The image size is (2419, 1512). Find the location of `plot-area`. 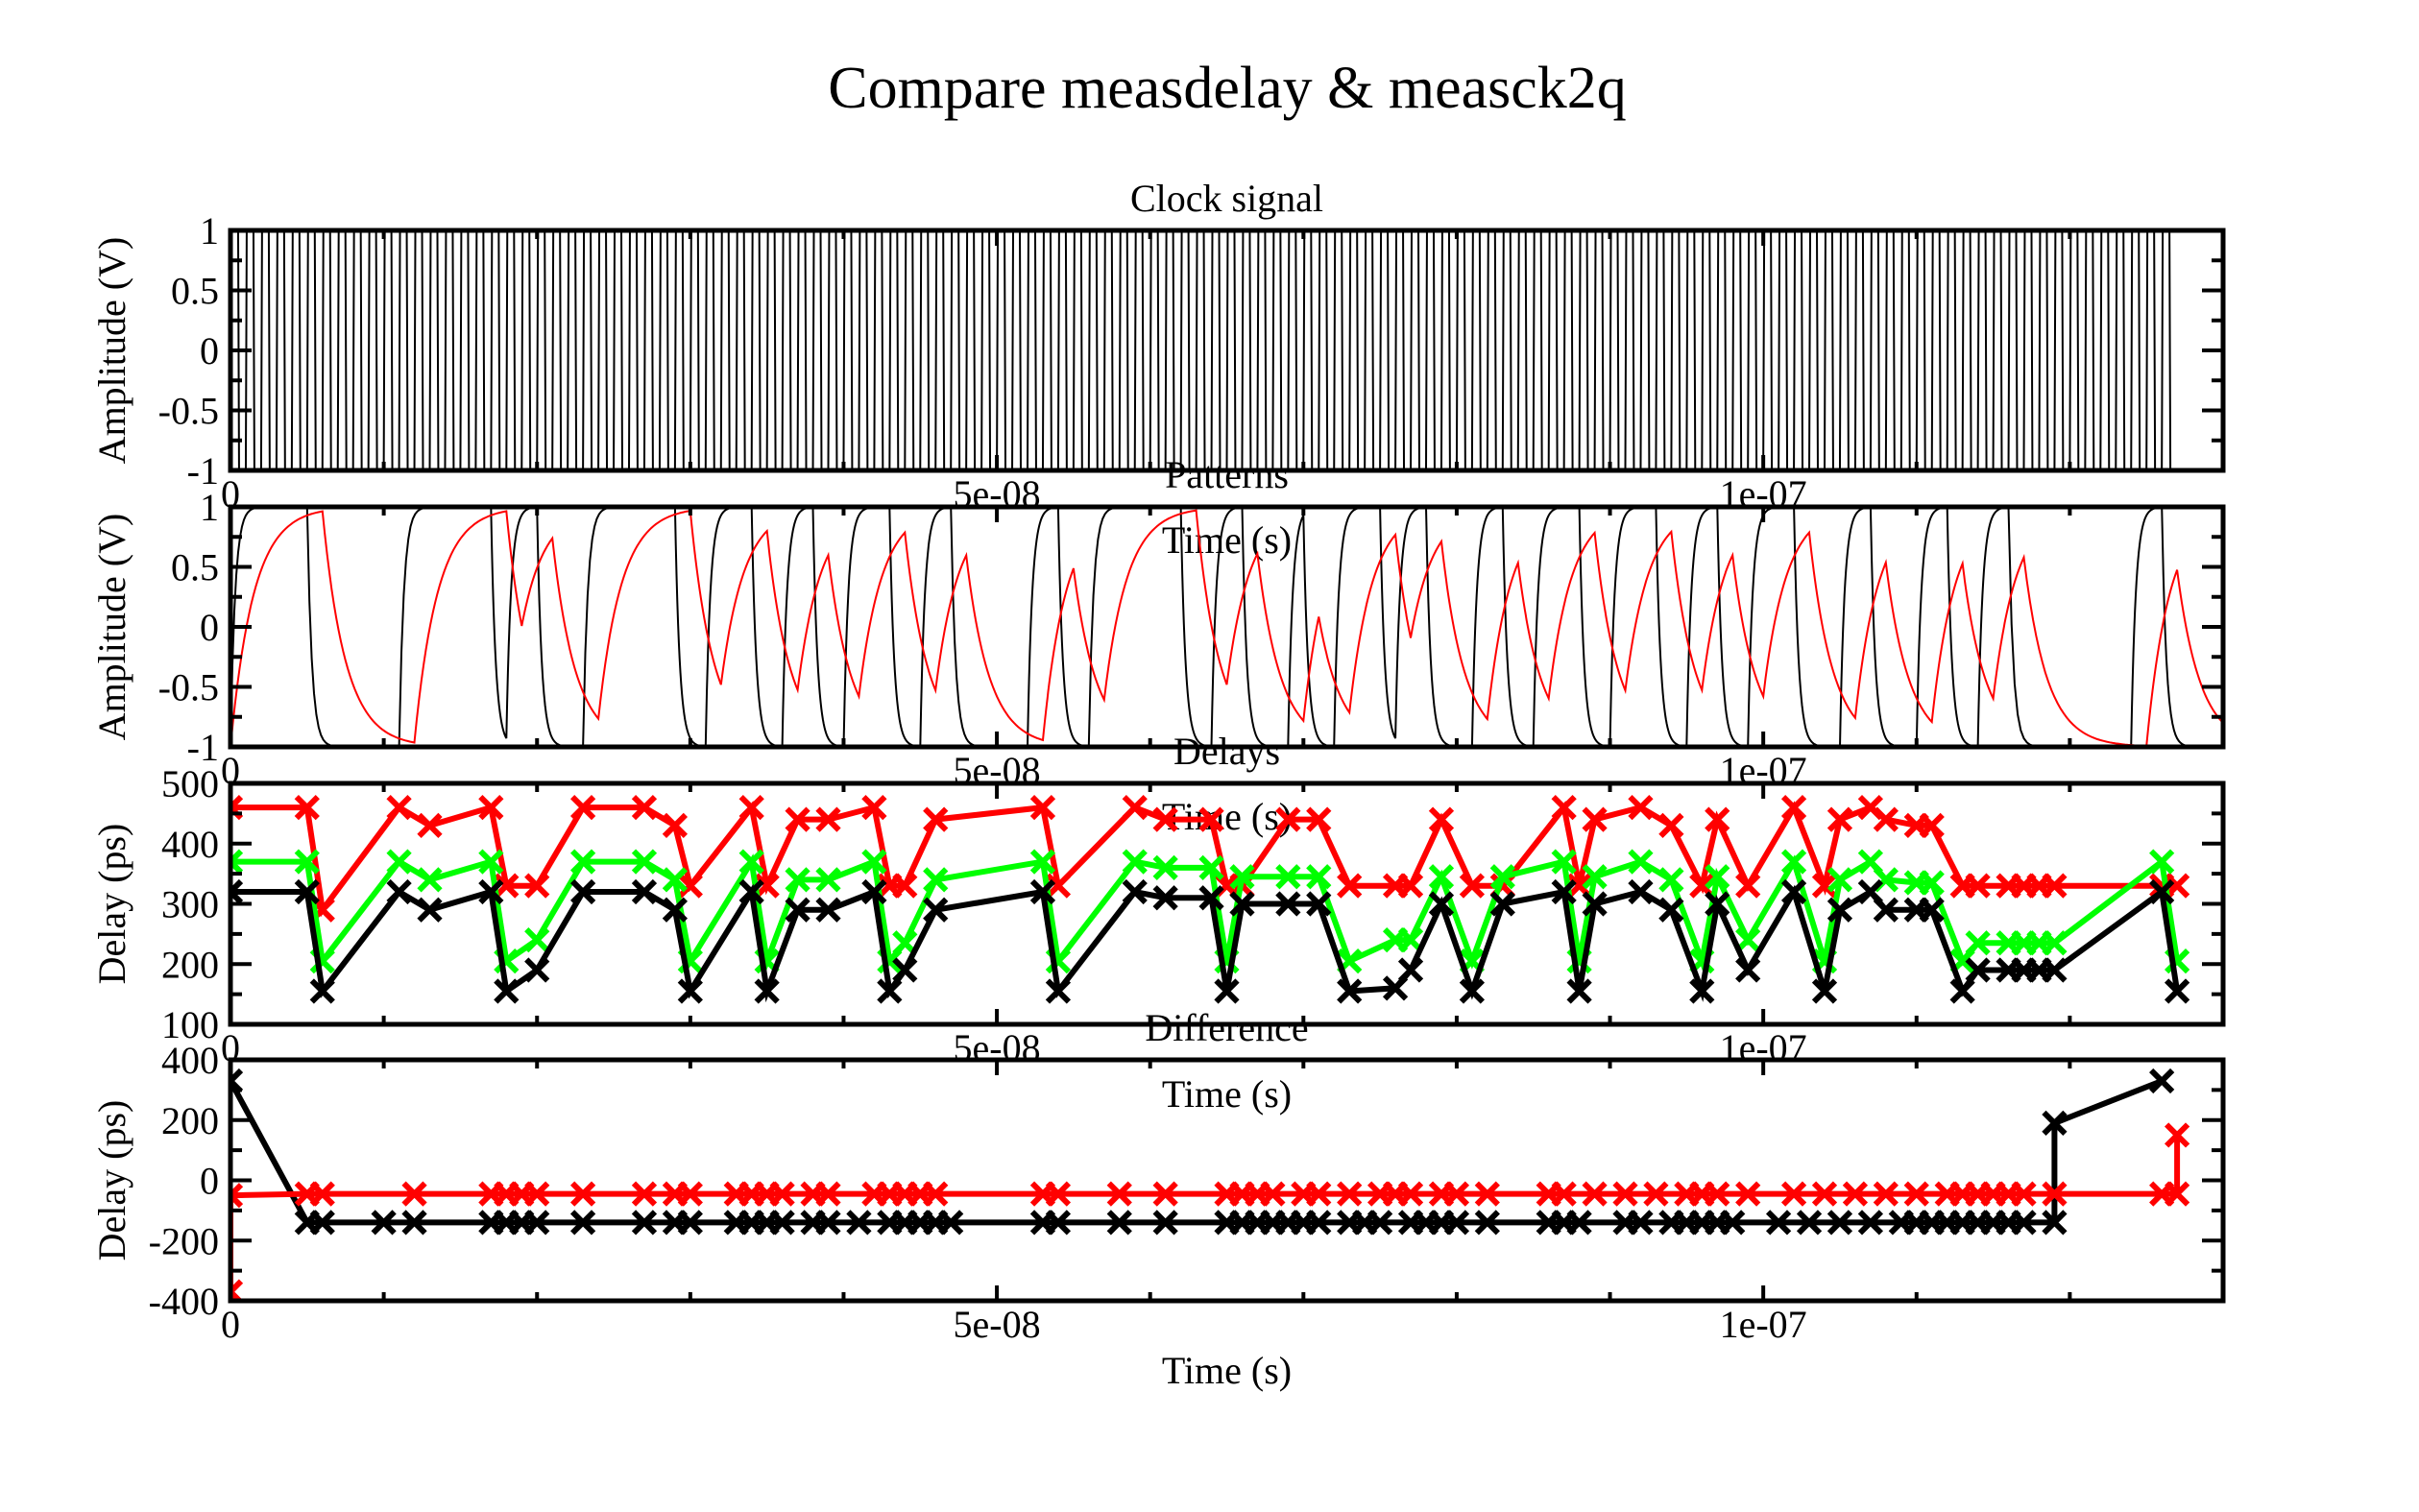

plot-area is located at coordinates (1210, 899).